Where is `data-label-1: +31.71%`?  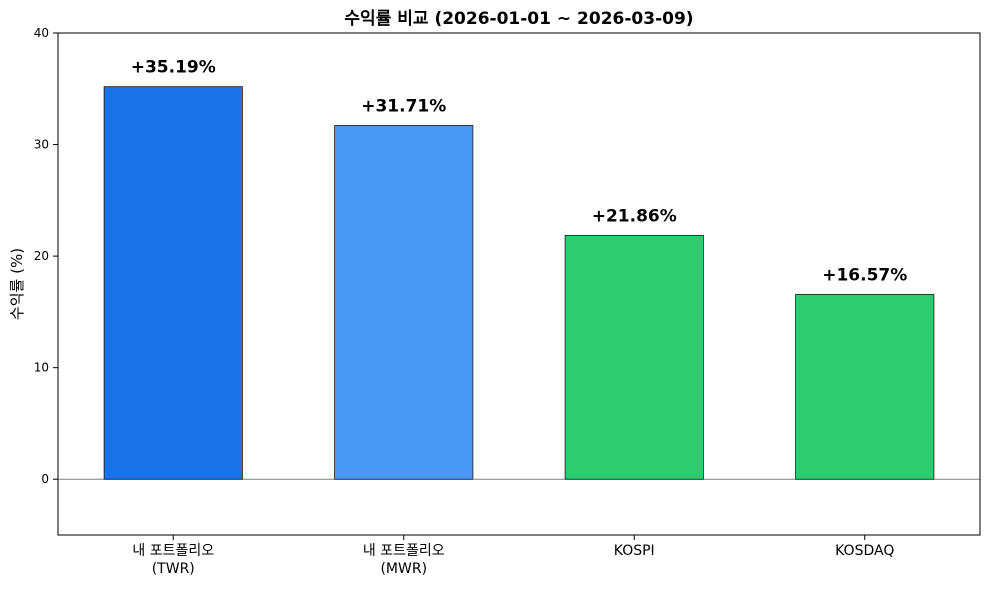
data-label-1: +31.71% is located at coordinates (403, 106).